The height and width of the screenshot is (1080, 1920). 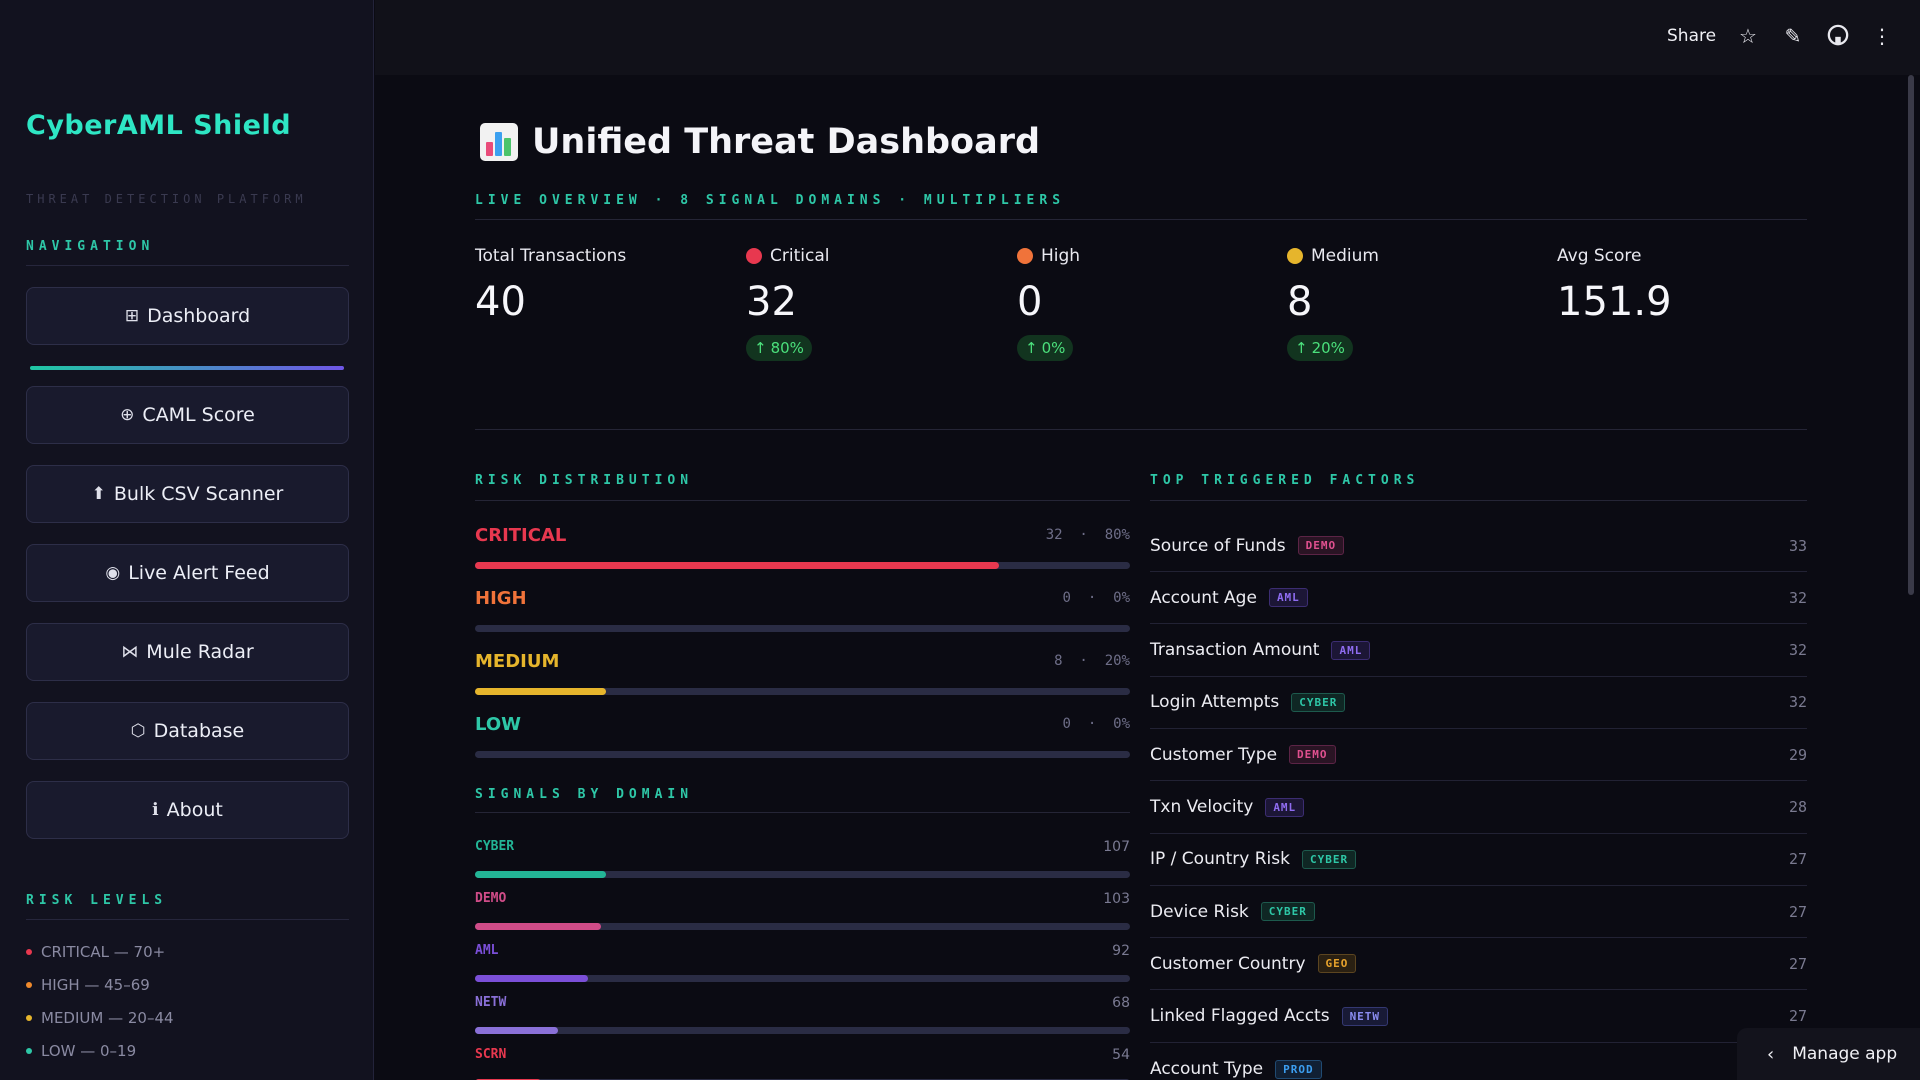 I want to click on risk-percent: 80%, so click(x=1117, y=535).